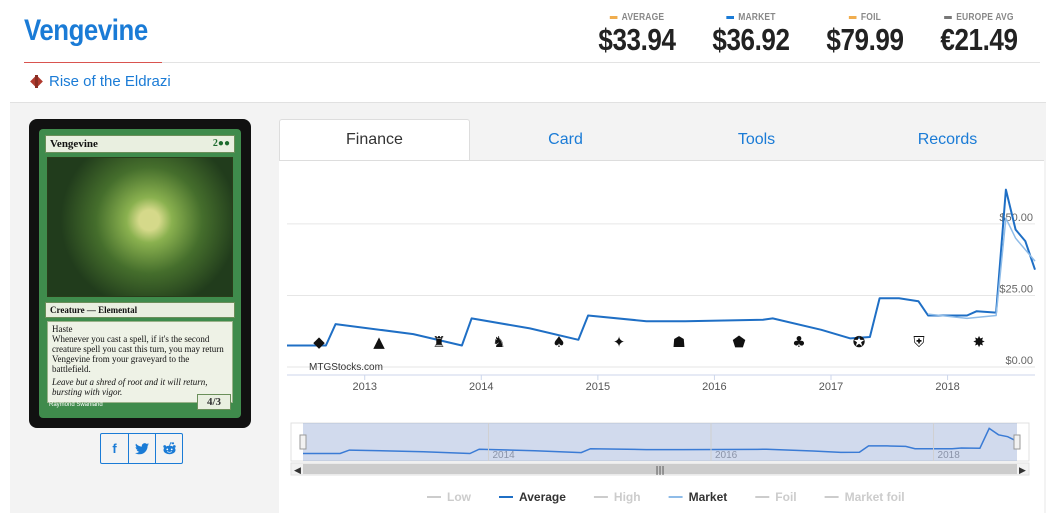  Describe the element at coordinates (756, 139) in the screenshot. I see `tab-tools: Tools` at that location.